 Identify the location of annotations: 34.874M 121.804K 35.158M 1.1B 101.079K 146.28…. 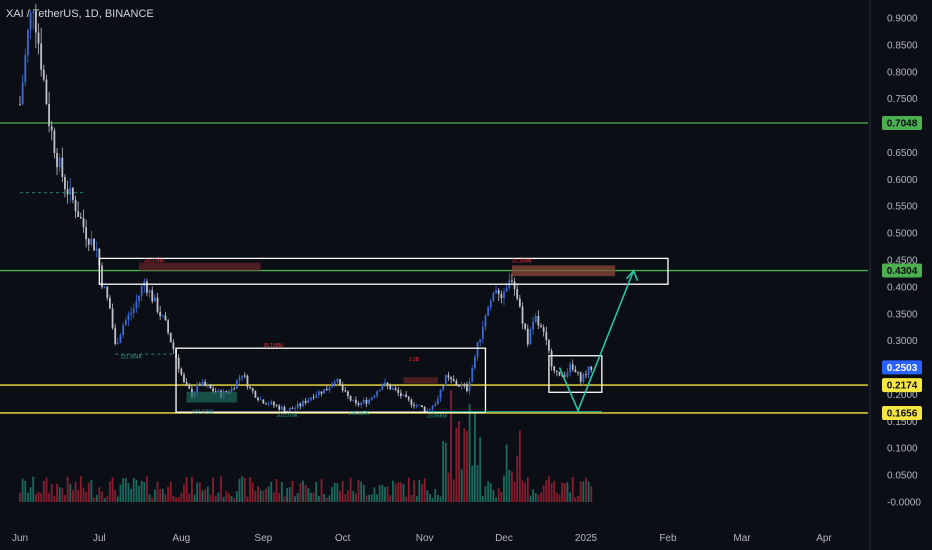
(326, 339).